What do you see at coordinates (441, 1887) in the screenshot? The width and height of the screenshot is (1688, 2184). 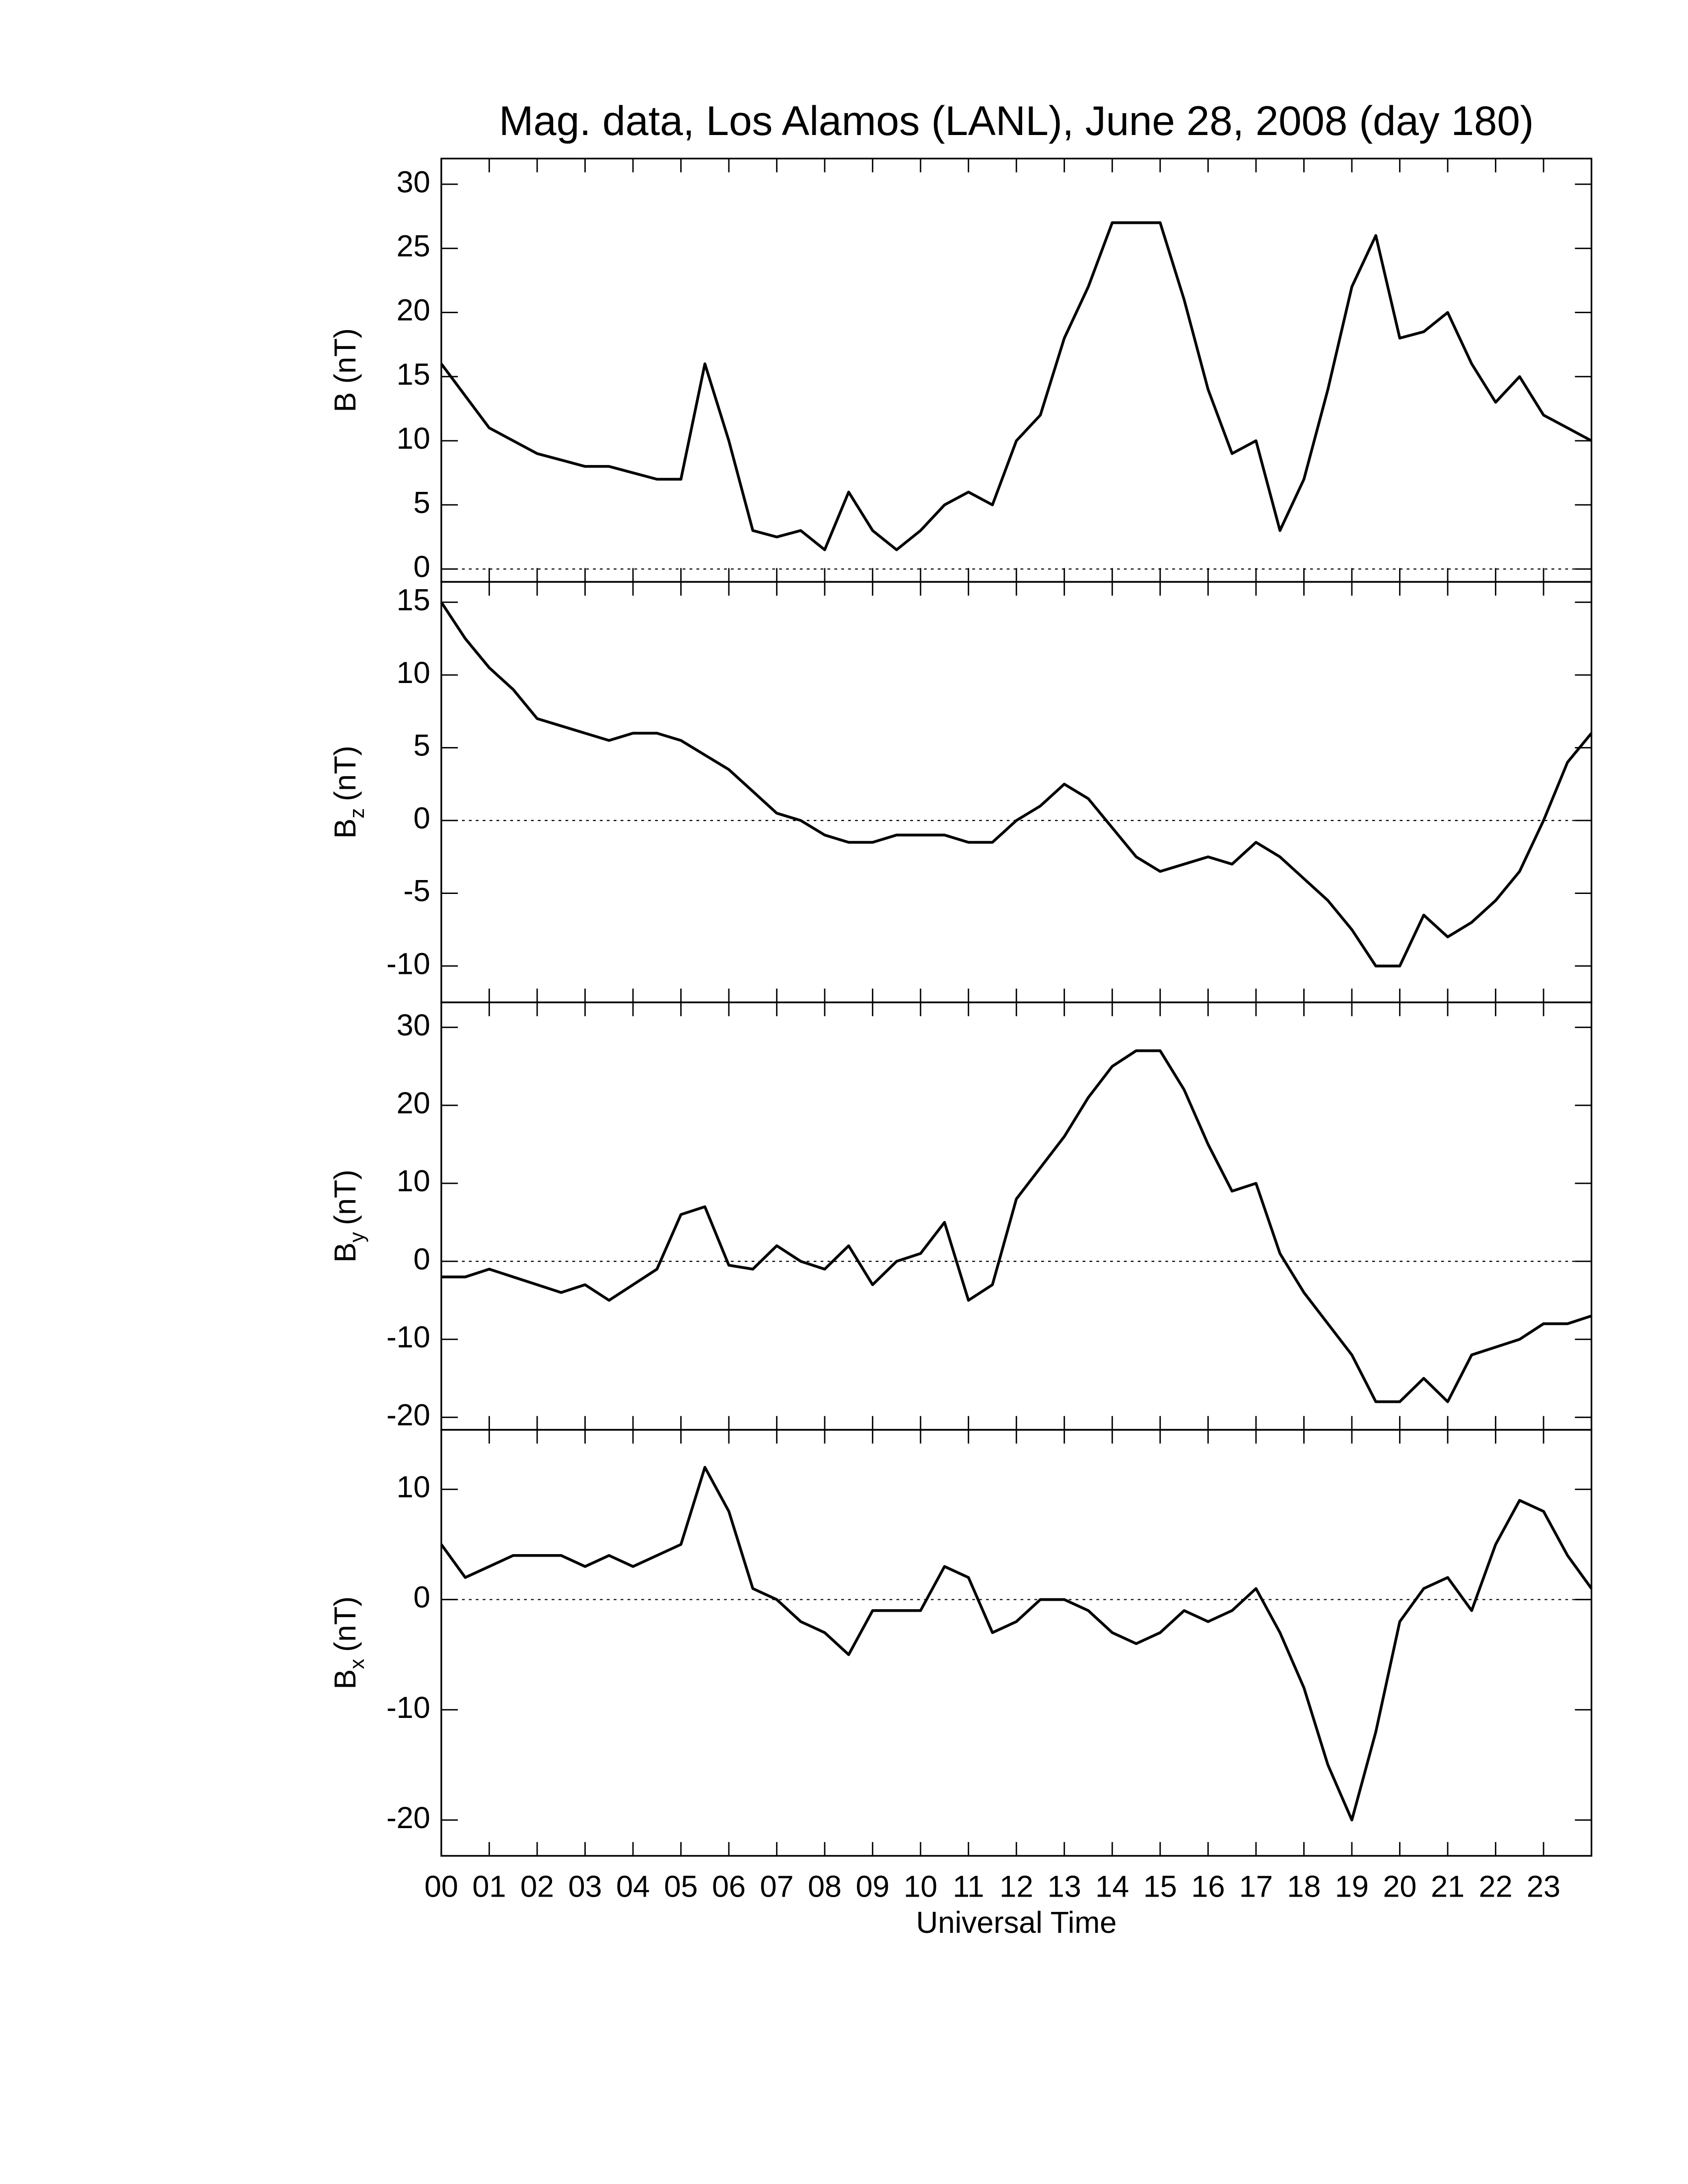 I see `x-tick-label: 00` at bounding box center [441, 1887].